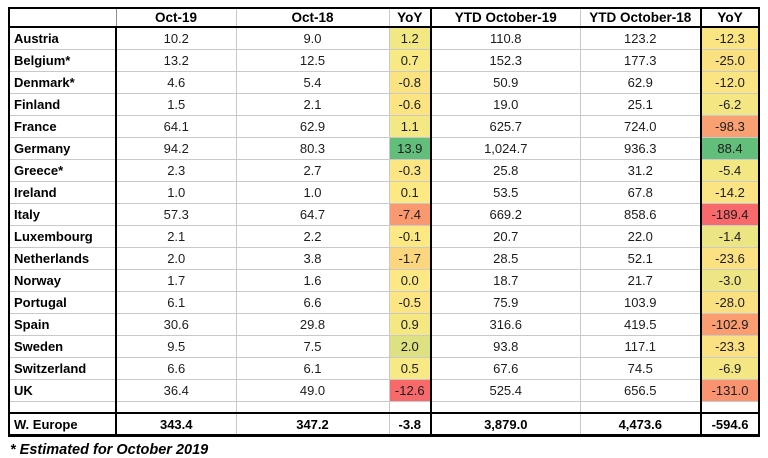  I want to click on cell-yoy, so click(410, 407).